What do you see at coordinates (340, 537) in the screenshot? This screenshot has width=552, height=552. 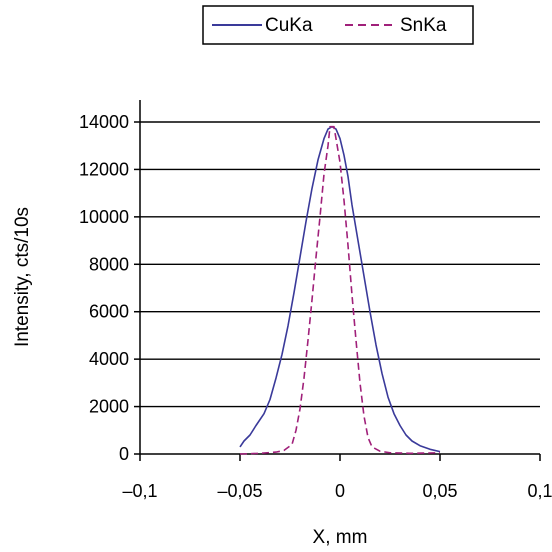 I see `x-axis-title: X, mm` at bounding box center [340, 537].